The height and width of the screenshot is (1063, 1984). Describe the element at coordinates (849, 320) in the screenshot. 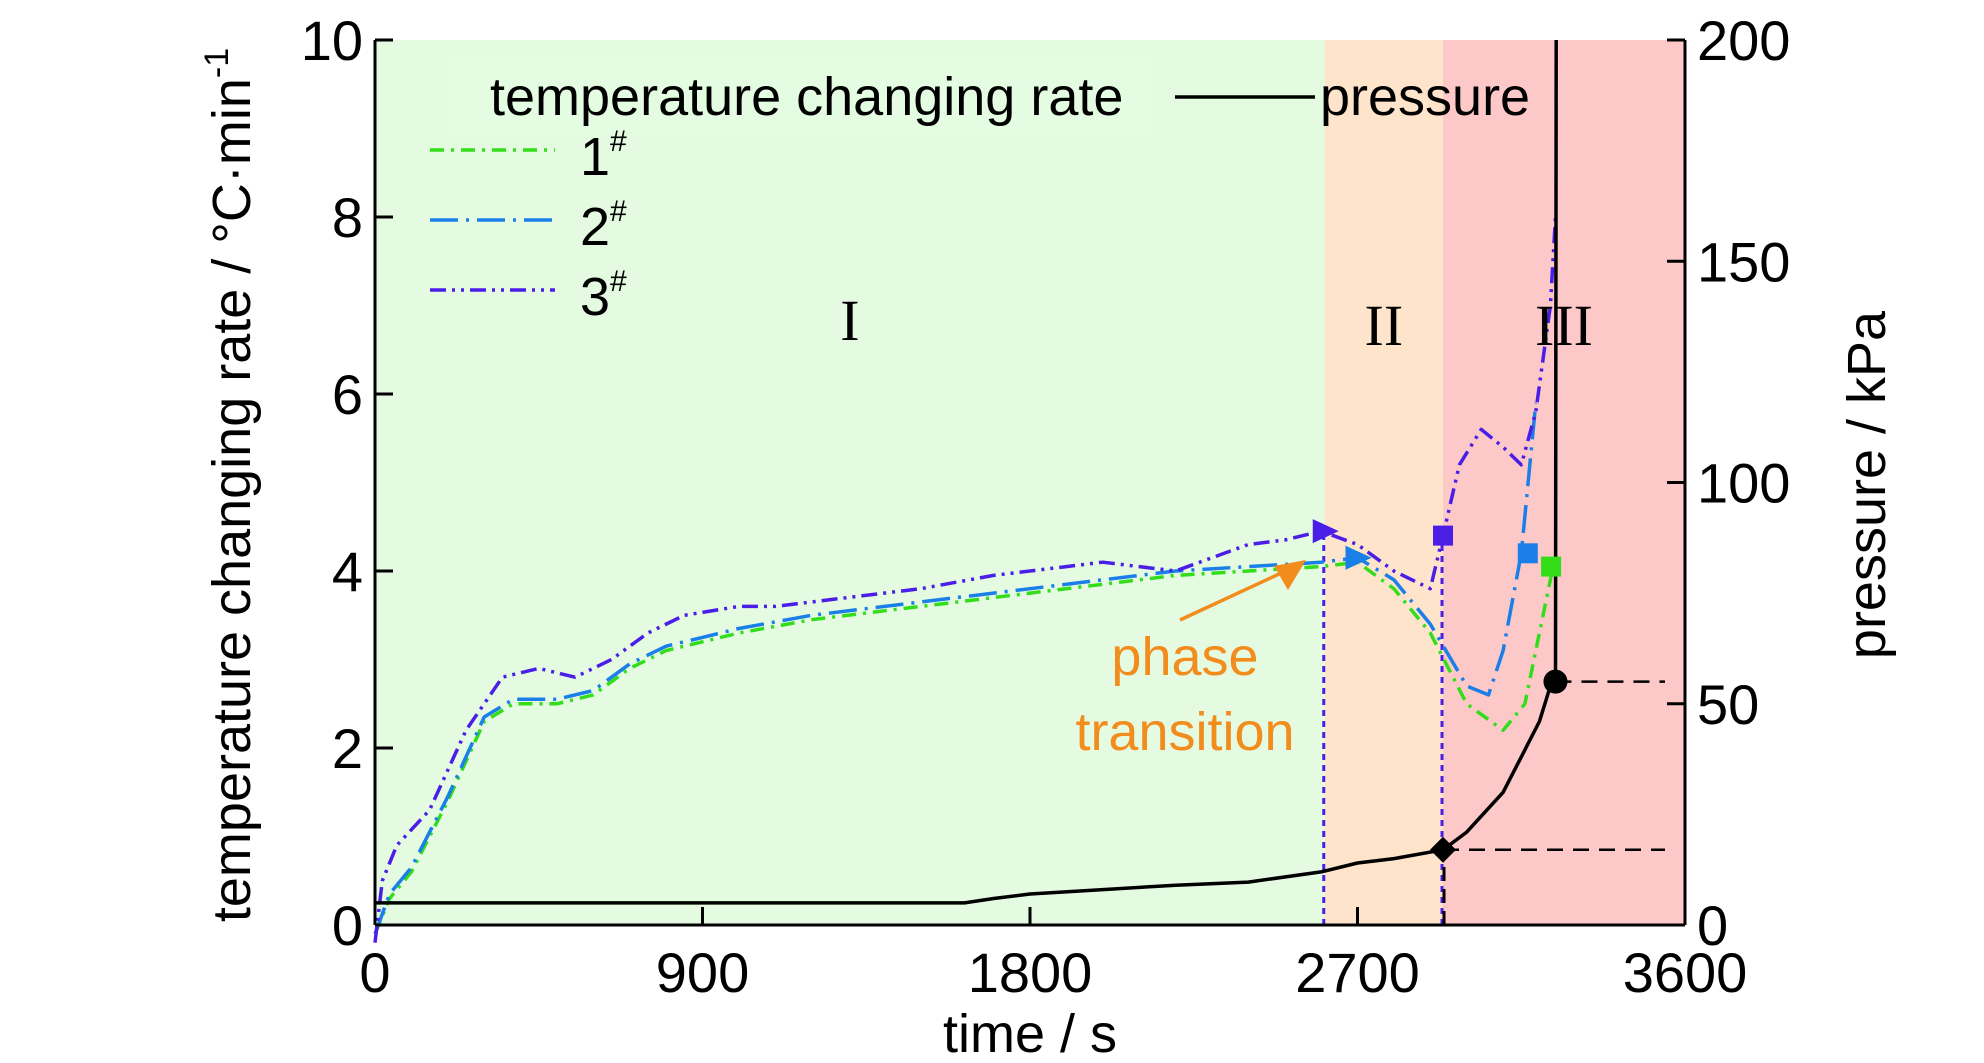

I see `region-label-1: I` at that location.